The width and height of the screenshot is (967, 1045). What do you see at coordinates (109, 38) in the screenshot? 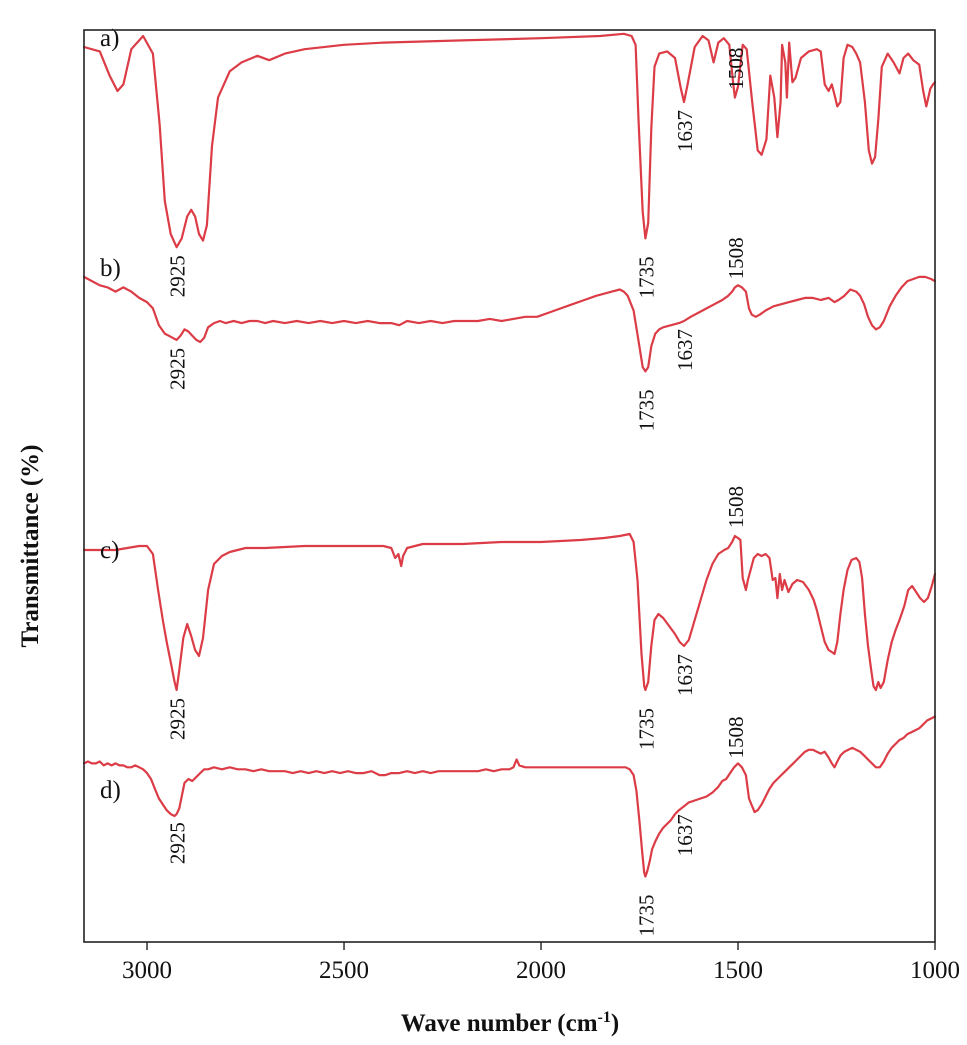
I see `panel-label-1: a)` at bounding box center [109, 38].